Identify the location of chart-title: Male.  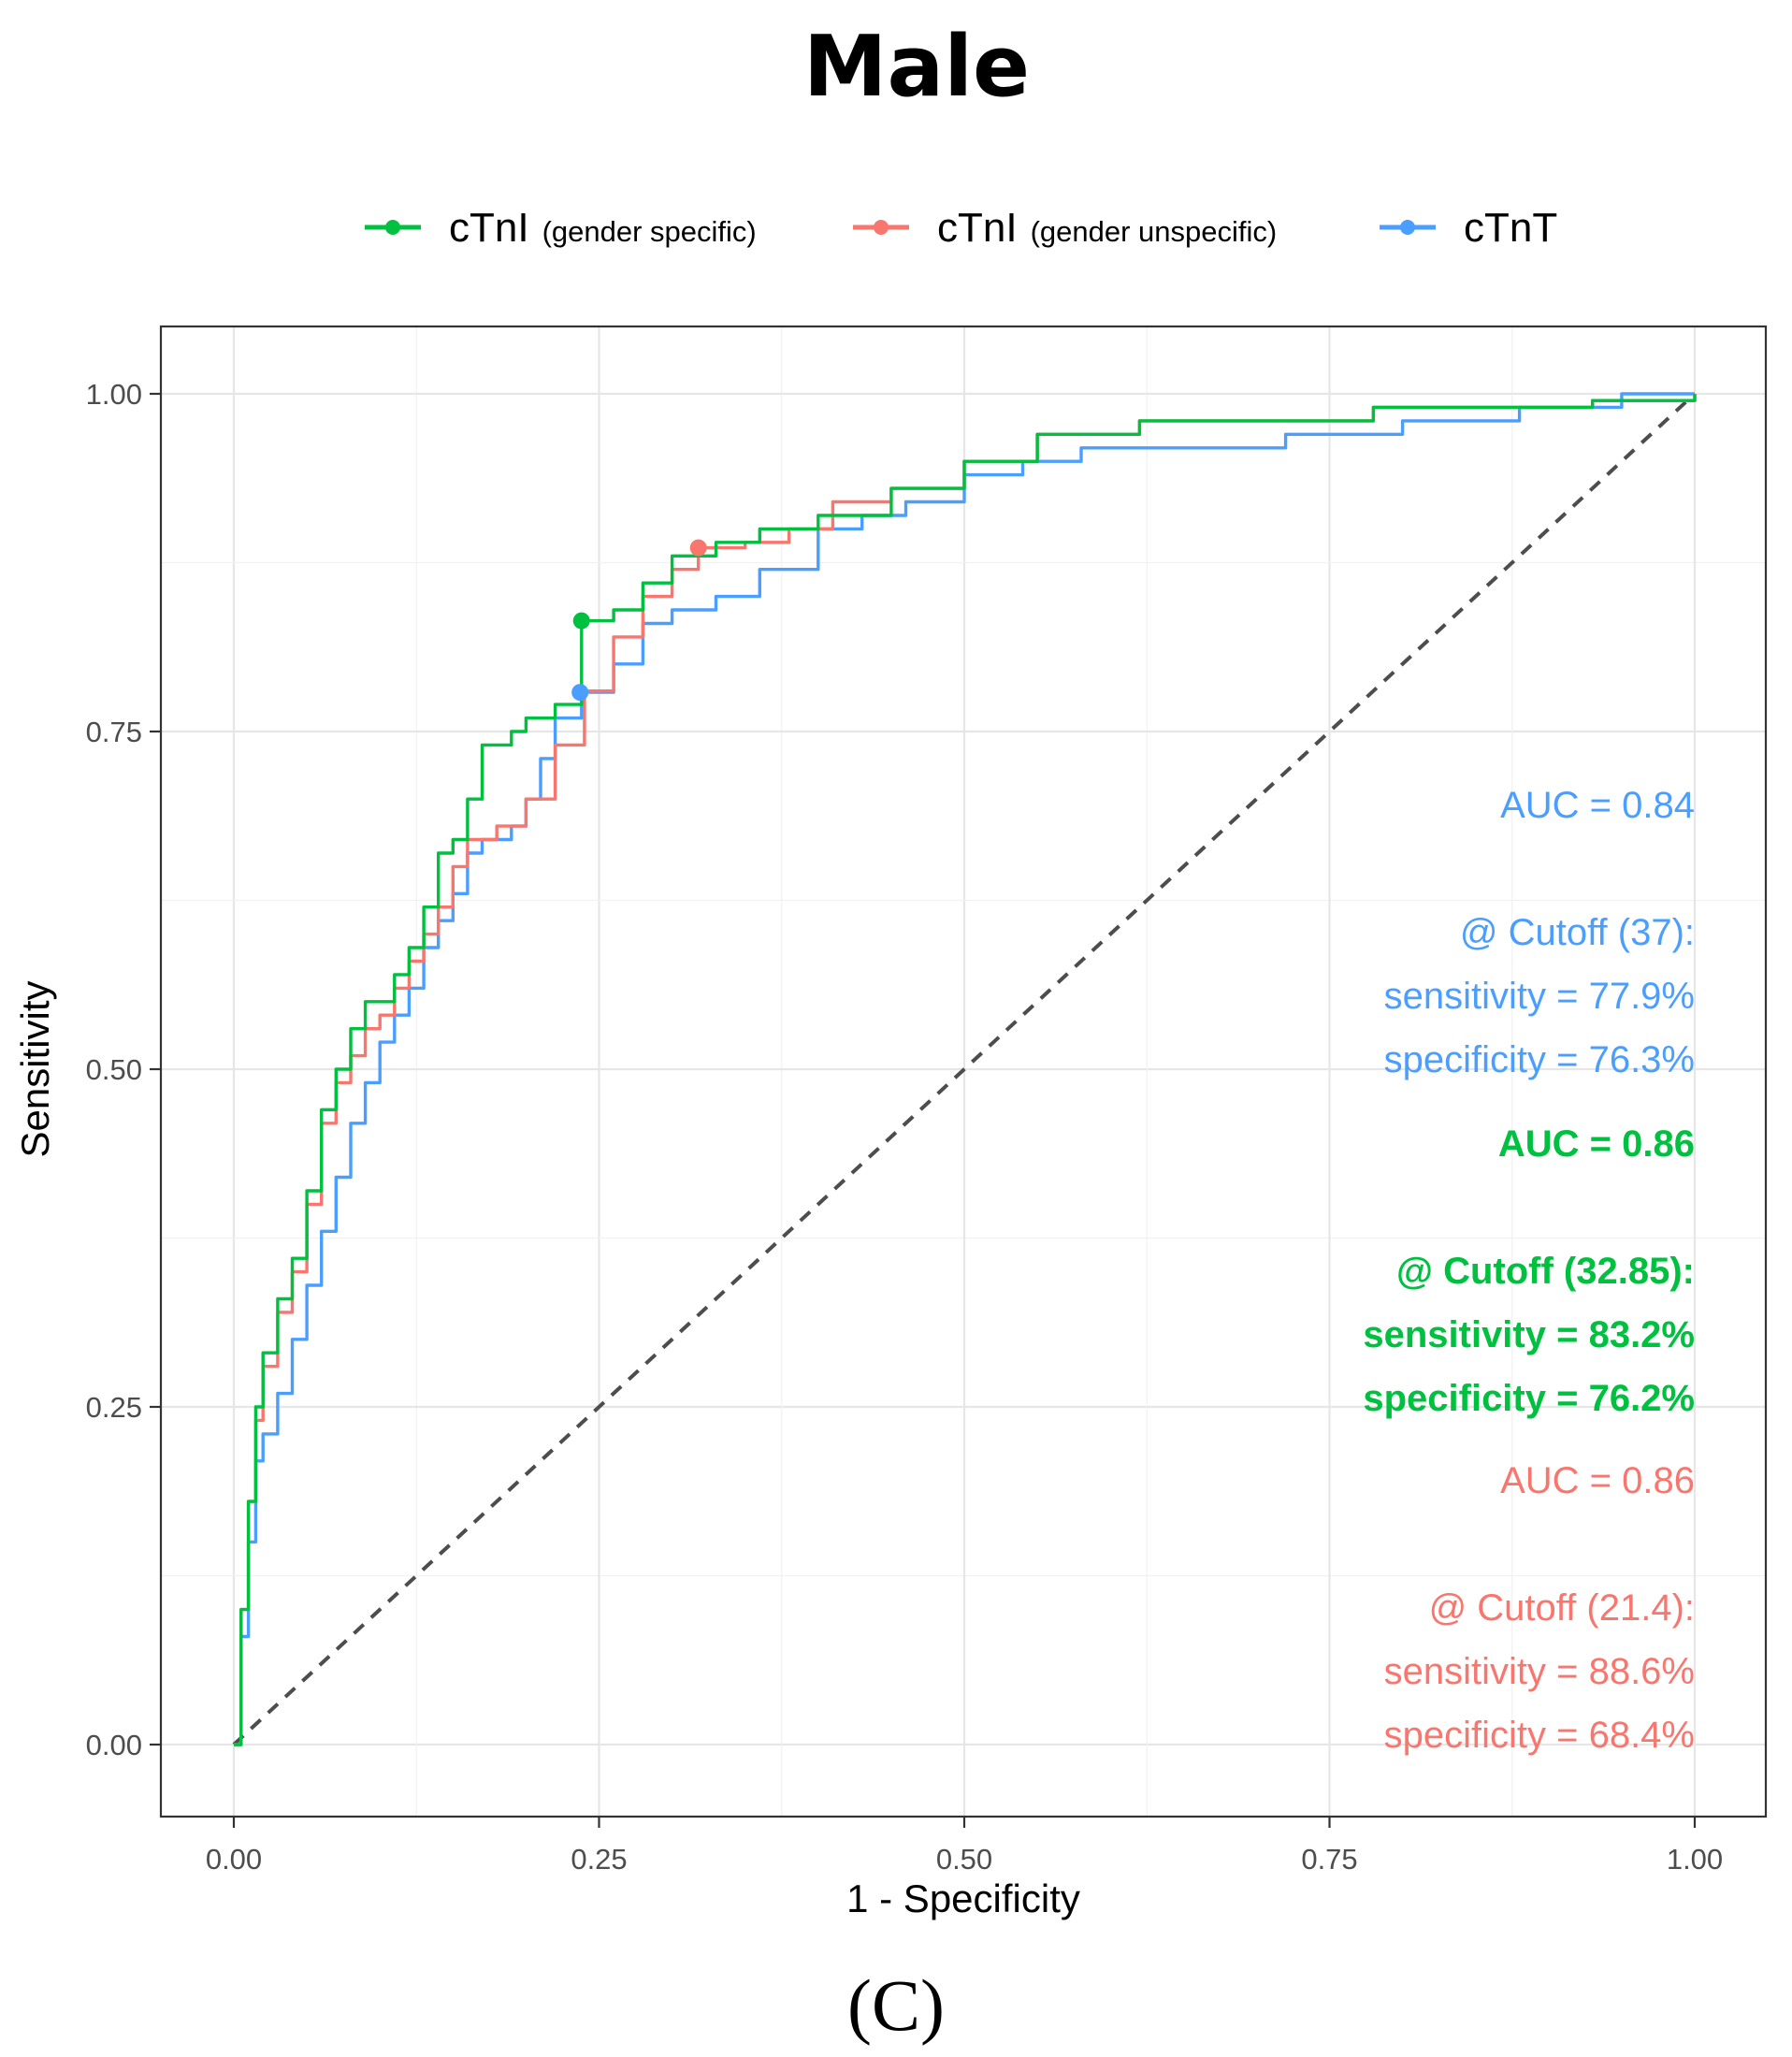
(916, 67).